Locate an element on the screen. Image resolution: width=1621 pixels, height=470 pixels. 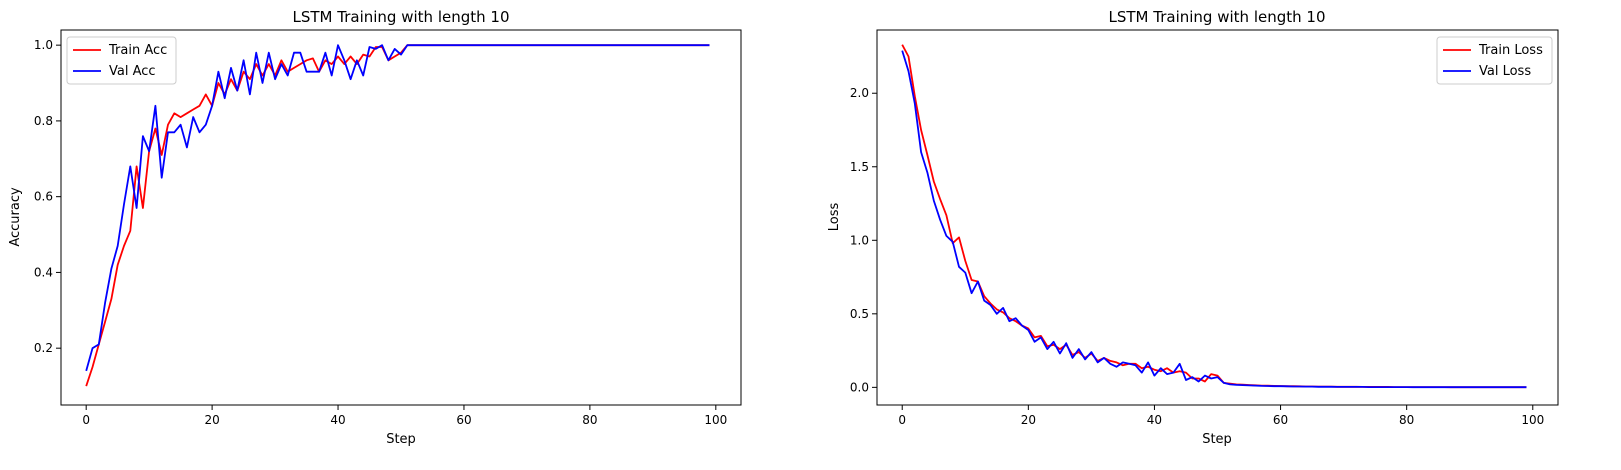
accuracy-legend: Train Acc Val Acc is located at coordinates (121, 60).